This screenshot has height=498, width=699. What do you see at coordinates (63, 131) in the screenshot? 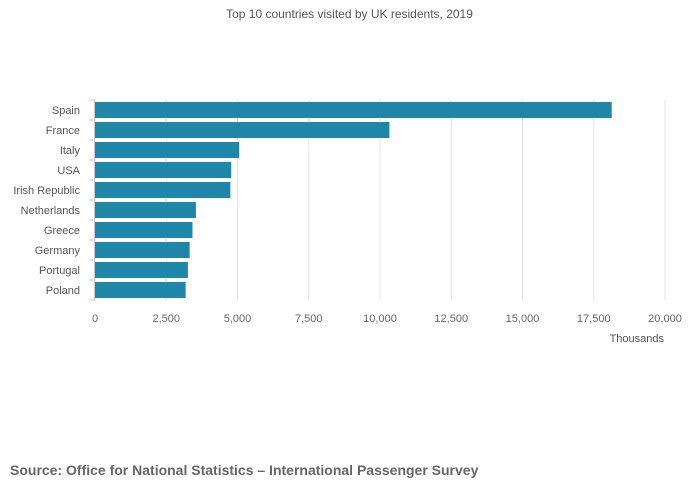
I see `category-label: France` at bounding box center [63, 131].